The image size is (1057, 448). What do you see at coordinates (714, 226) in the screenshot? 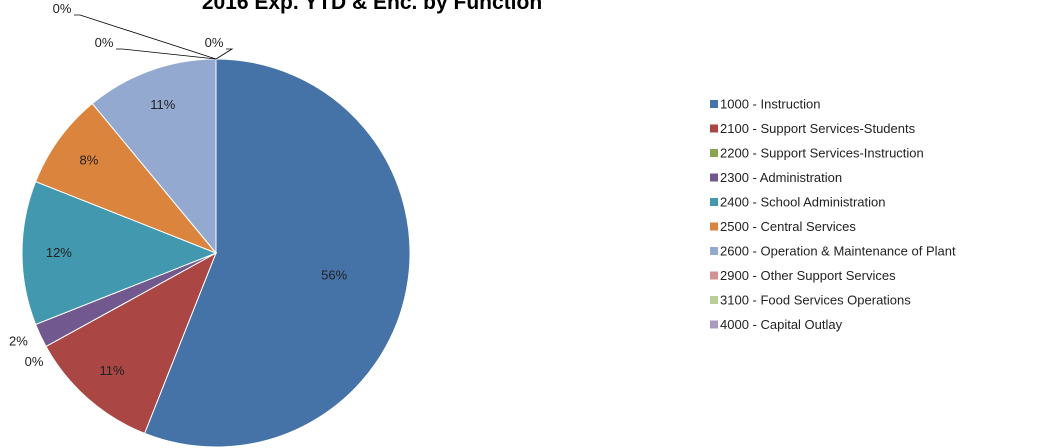
I see `legend-swatch-2500-central-services` at bounding box center [714, 226].